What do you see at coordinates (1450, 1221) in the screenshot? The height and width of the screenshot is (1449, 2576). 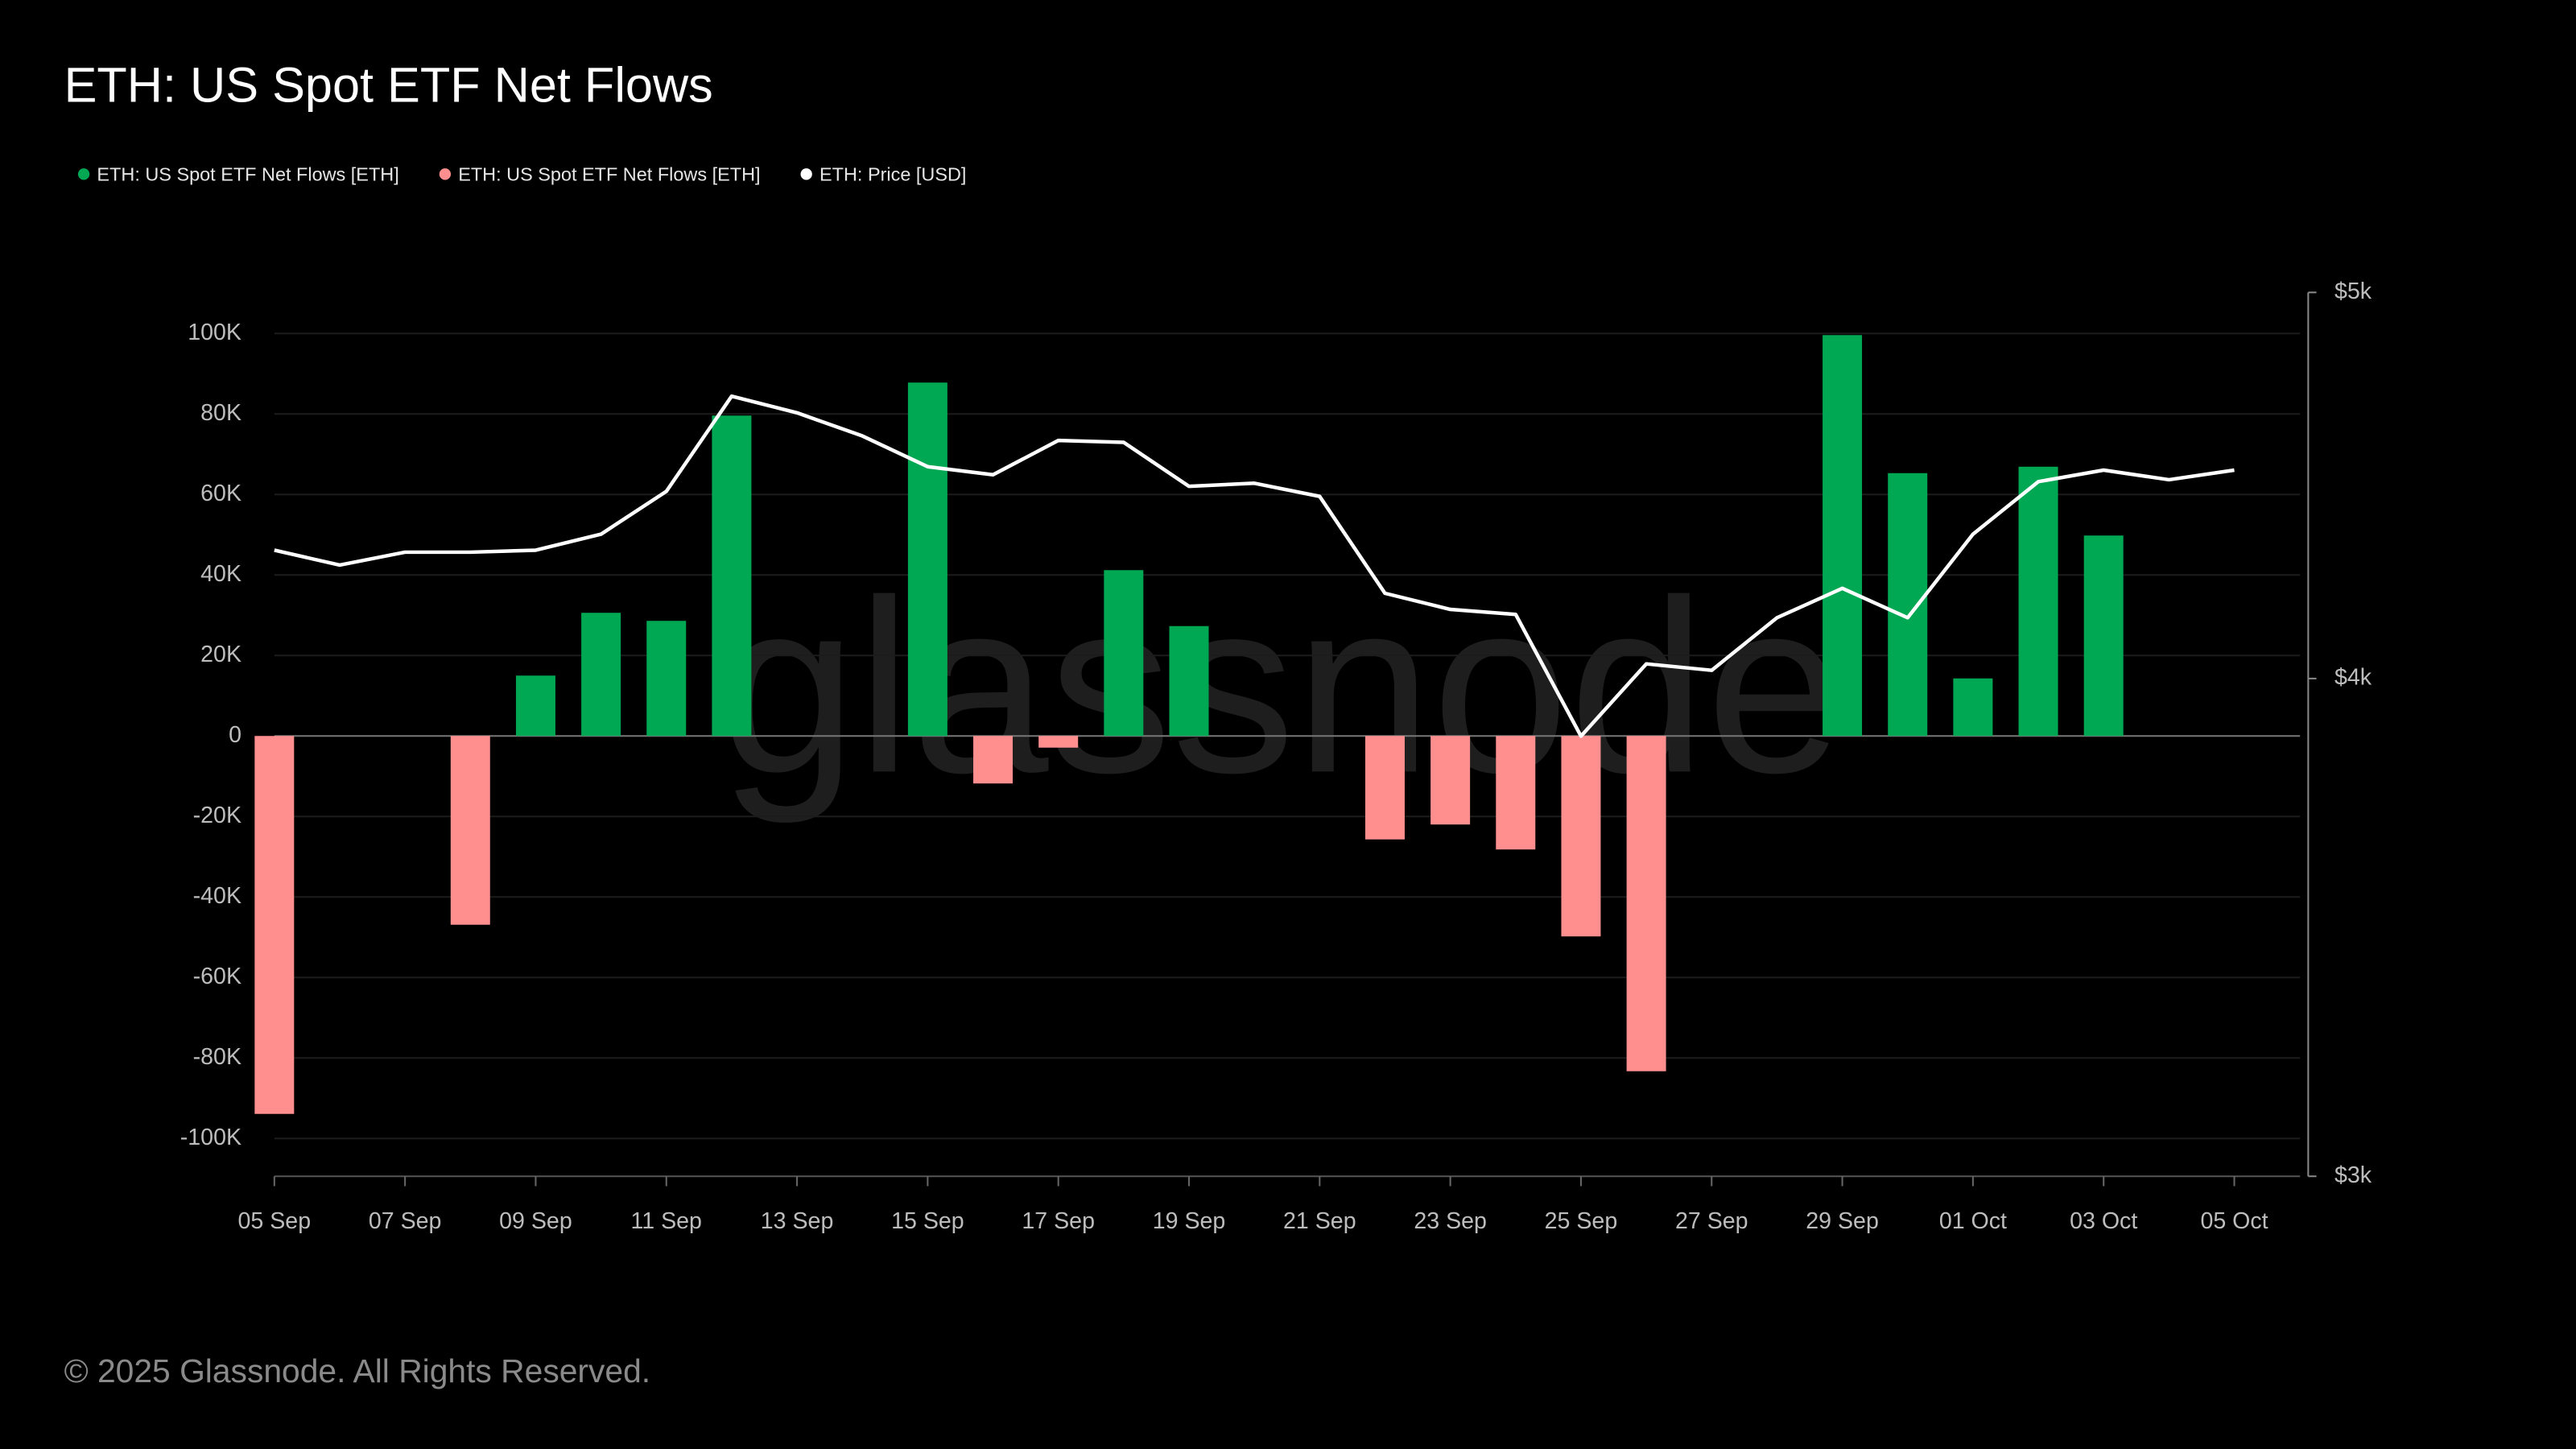 I see `x-tick-label: 23 Sep` at bounding box center [1450, 1221].